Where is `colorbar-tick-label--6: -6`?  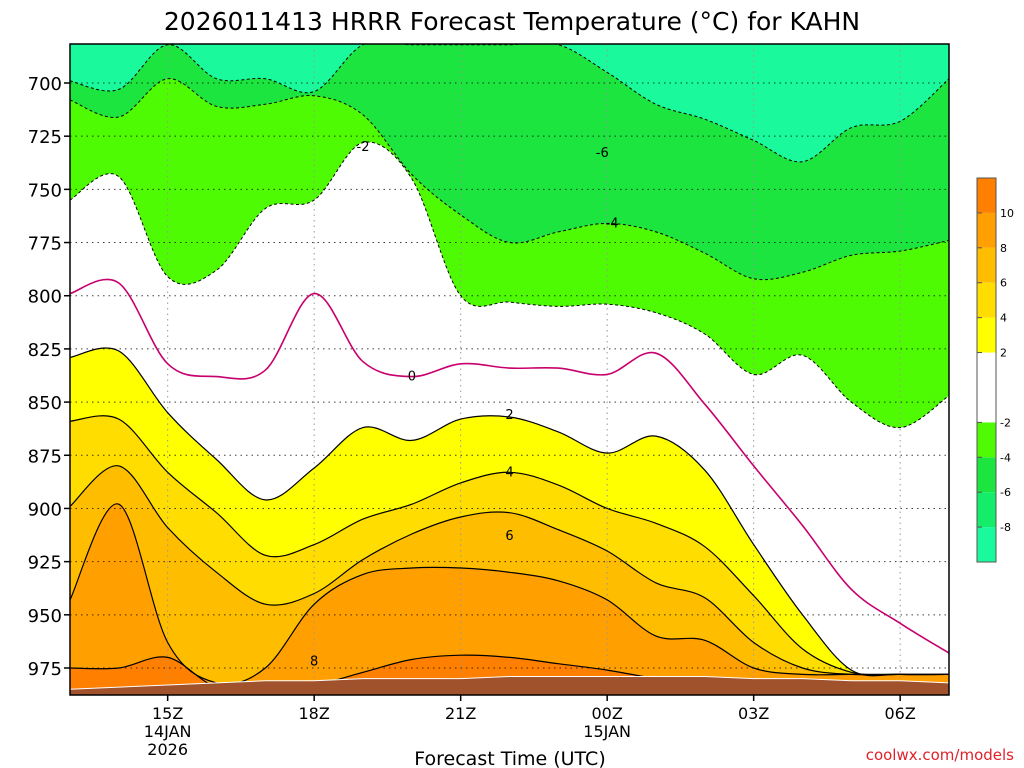
colorbar-tick-label--6: -6 is located at coordinates (1005, 492).